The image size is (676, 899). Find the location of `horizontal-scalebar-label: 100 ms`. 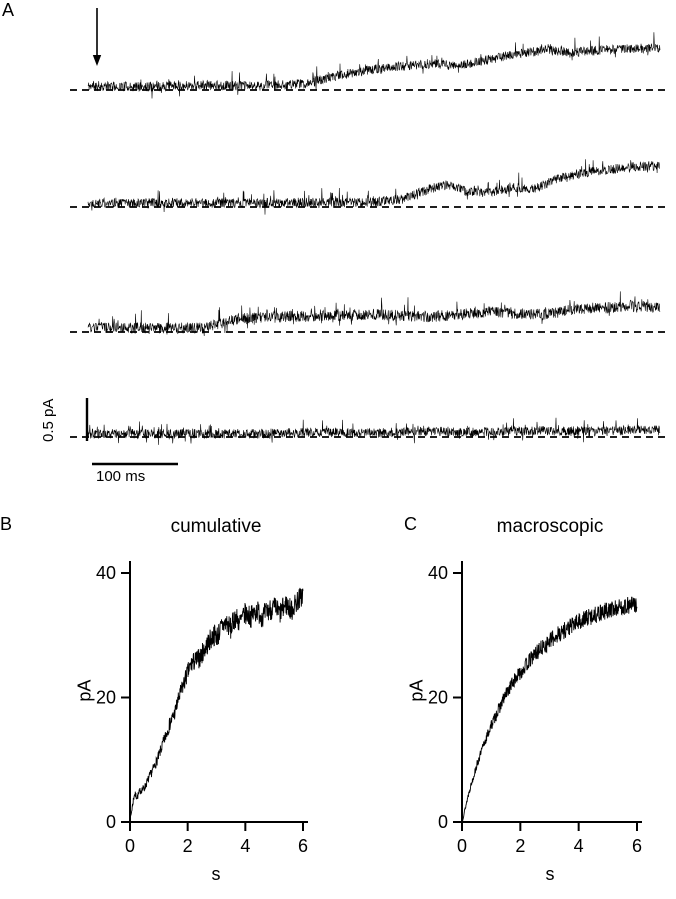

horizontal-scalebar-label: 100 ms is located at coordinates (121, 476).